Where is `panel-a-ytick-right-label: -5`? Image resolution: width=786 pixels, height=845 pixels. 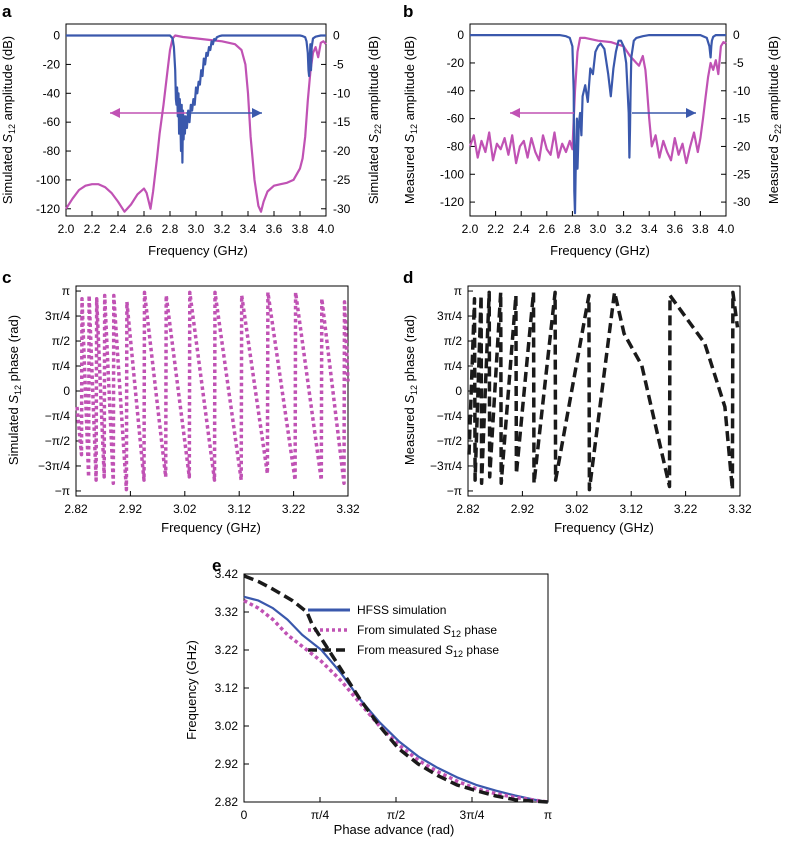 panel-a-ytick-right-label: -5 is located at coordinates (338, 64).